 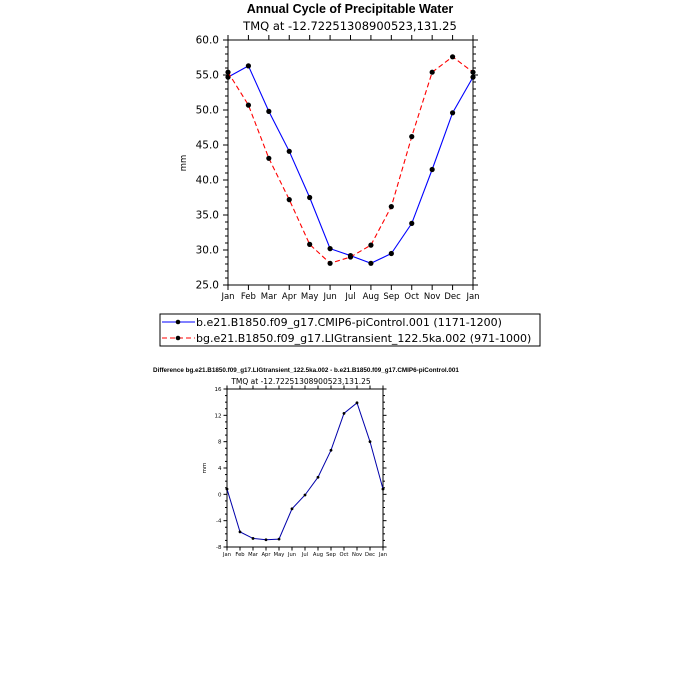 What do you see at coordinates (207, 181) in the screenshot?
I see `y-tick-label: 40.0` at bounding box center [207, 181].